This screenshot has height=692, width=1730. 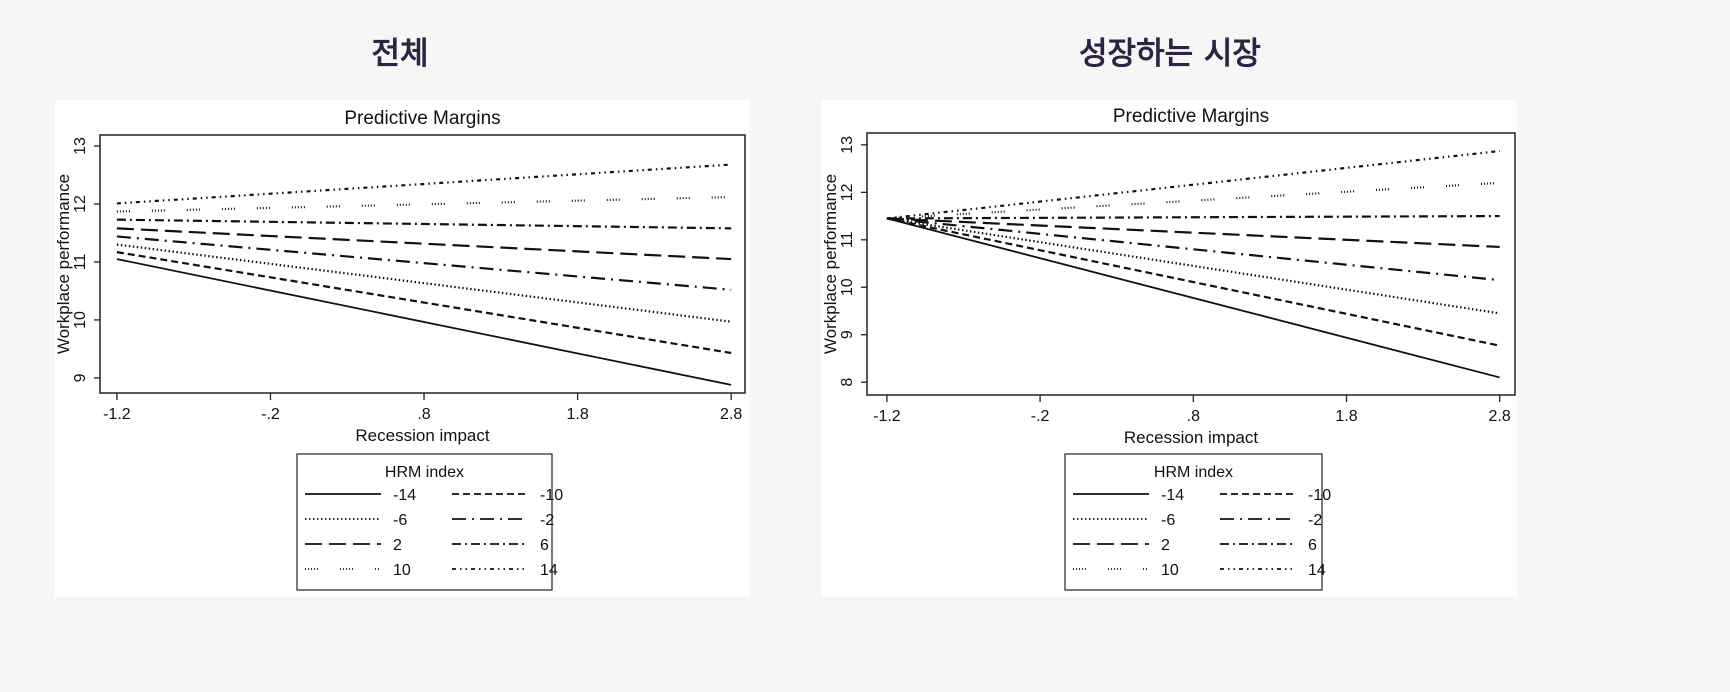 I want to click on y-tick-label: 8, so click(x=847, y=382).